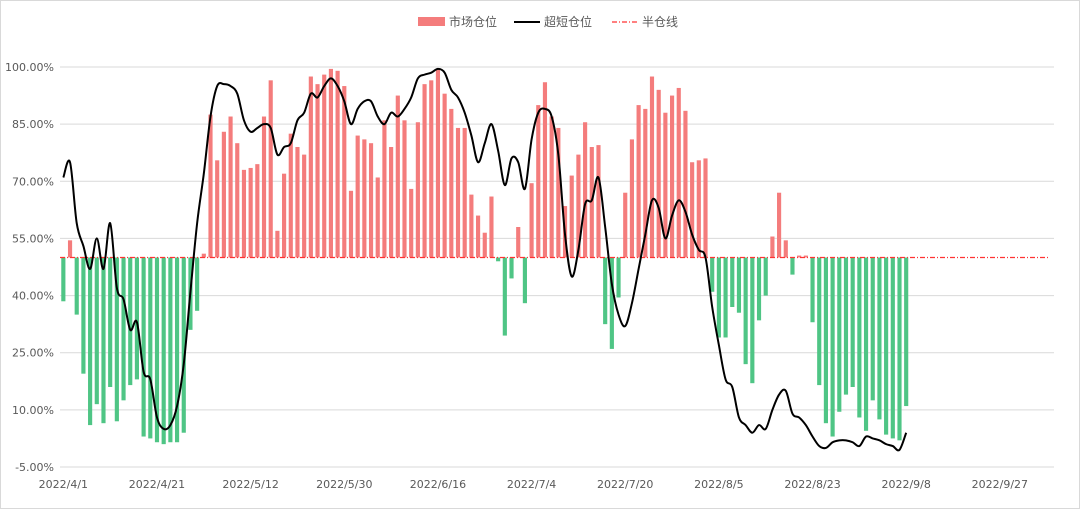 The image size is (1080, 509). Describe the element at coordinates (438, 484) in the screenshot. I see `x-tick-label: 2022/6/16` at that location.